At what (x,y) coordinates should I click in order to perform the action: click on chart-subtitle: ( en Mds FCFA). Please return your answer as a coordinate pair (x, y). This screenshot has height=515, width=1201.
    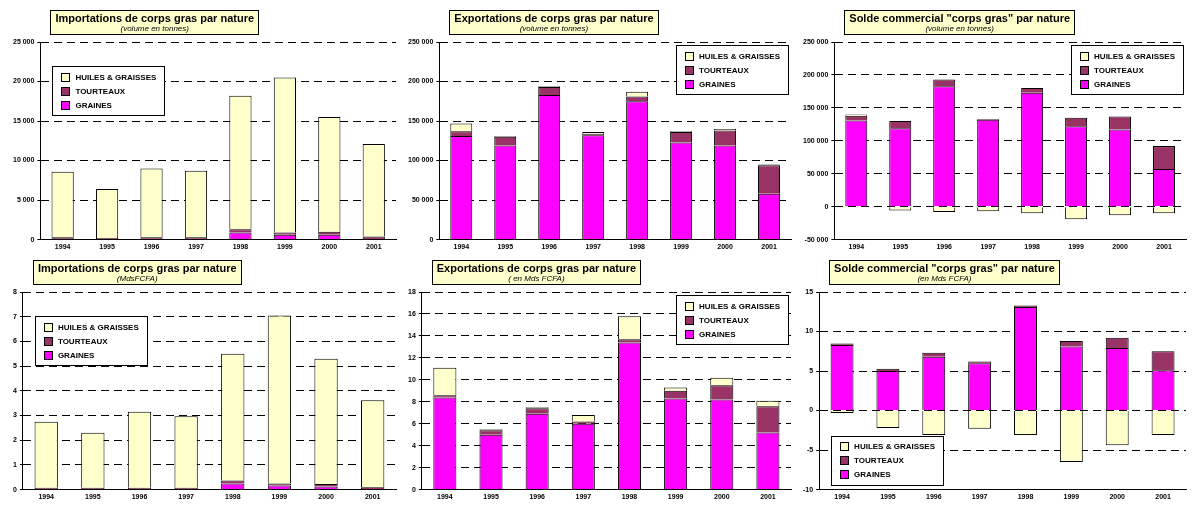
    Looking at the image, I should click on (536, 278).